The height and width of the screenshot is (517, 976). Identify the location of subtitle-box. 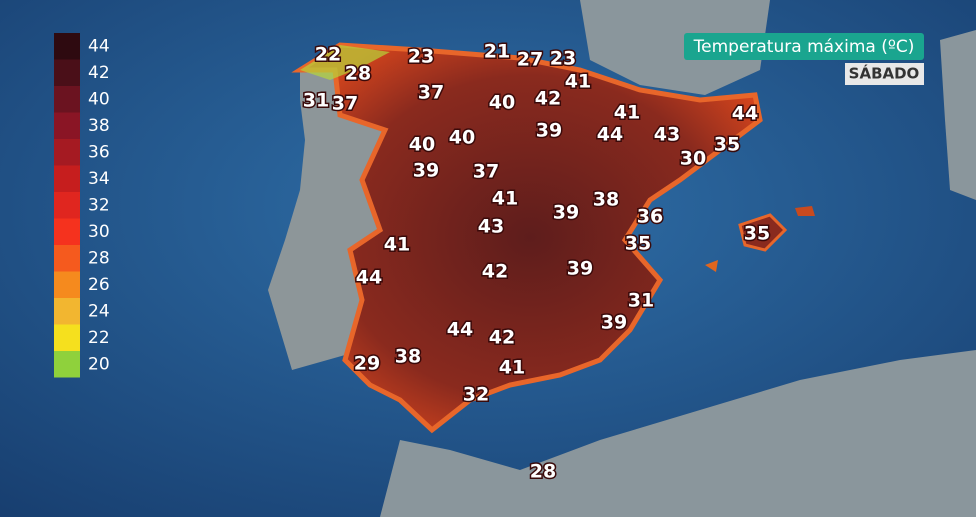
(884, 74).